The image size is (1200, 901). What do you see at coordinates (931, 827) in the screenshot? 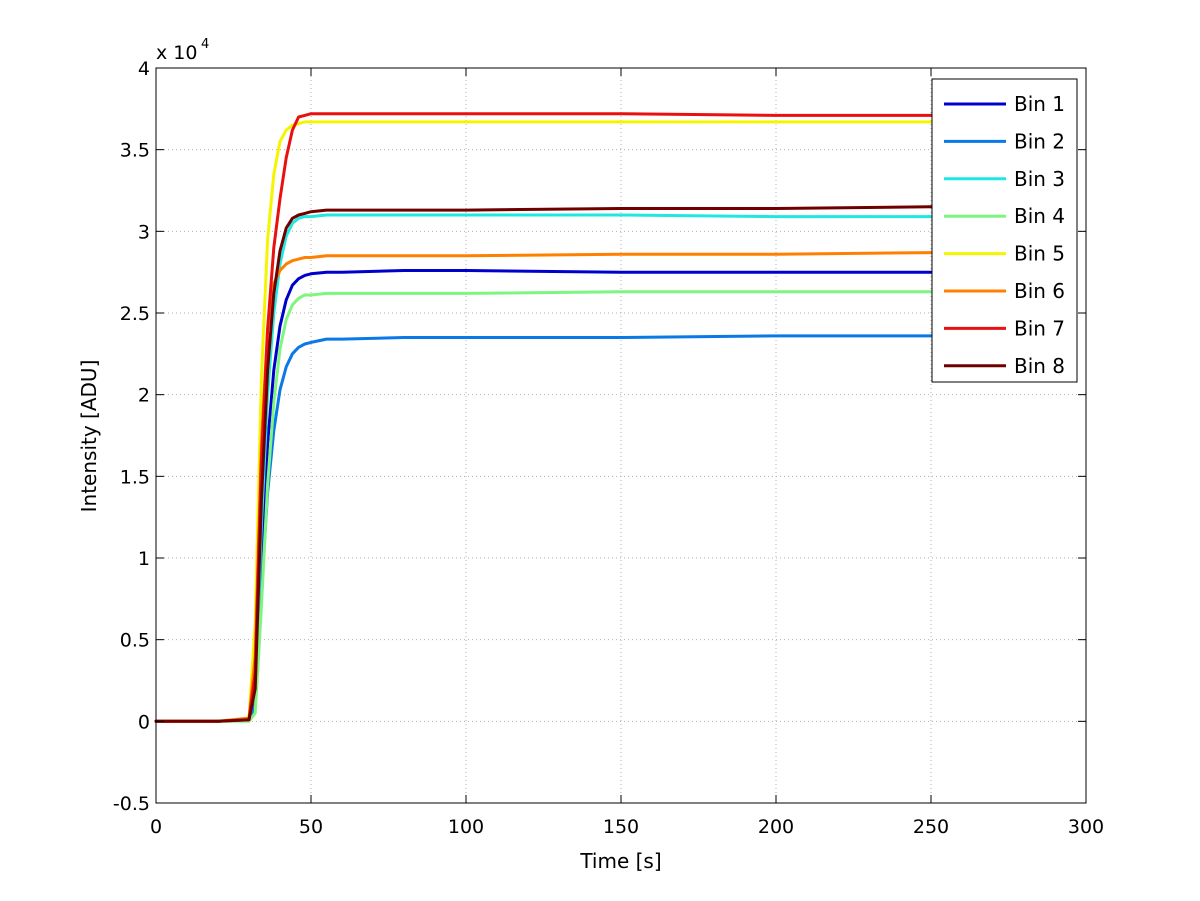
I see `x-tick-label: 250` at bounding box center [931, 827].